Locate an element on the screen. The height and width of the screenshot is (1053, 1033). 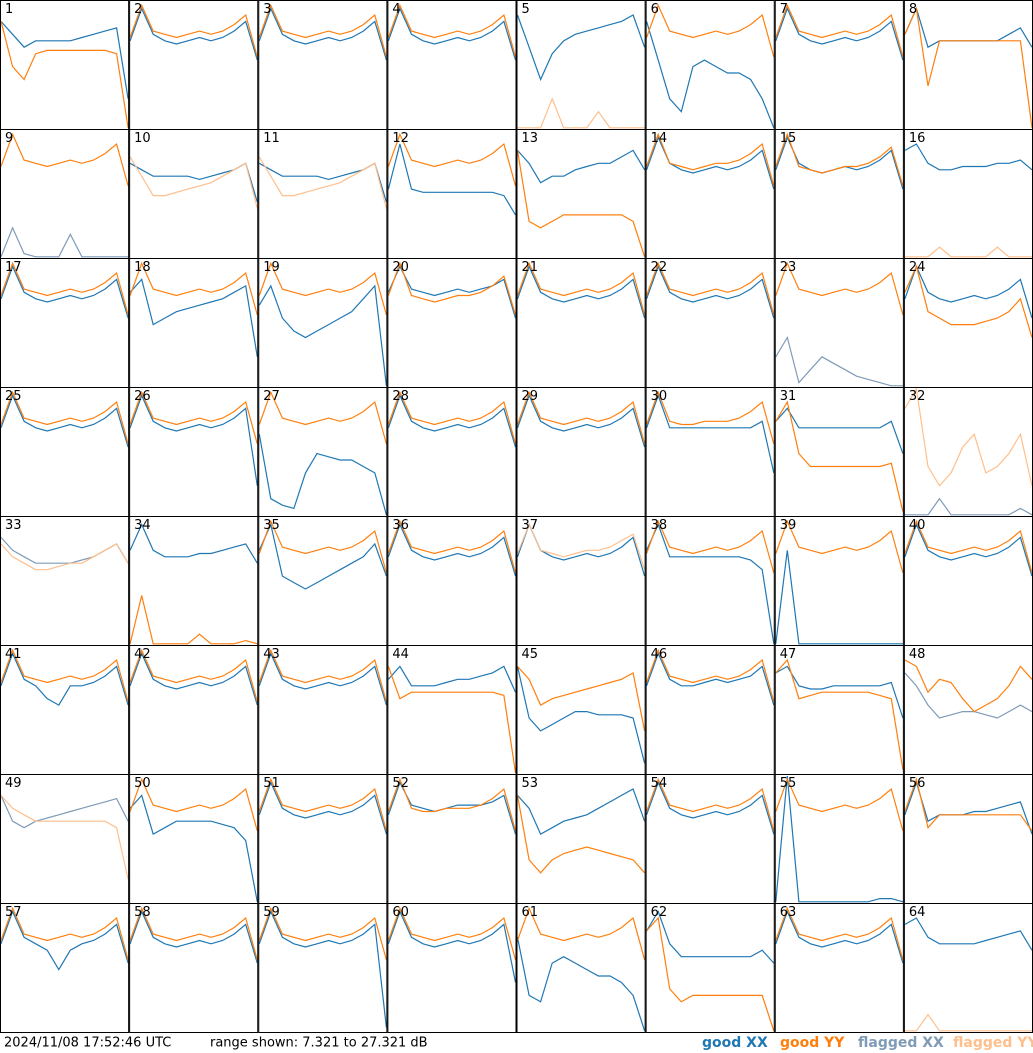
legend-entry: flagged YY is located at coordinates (993, 1043).